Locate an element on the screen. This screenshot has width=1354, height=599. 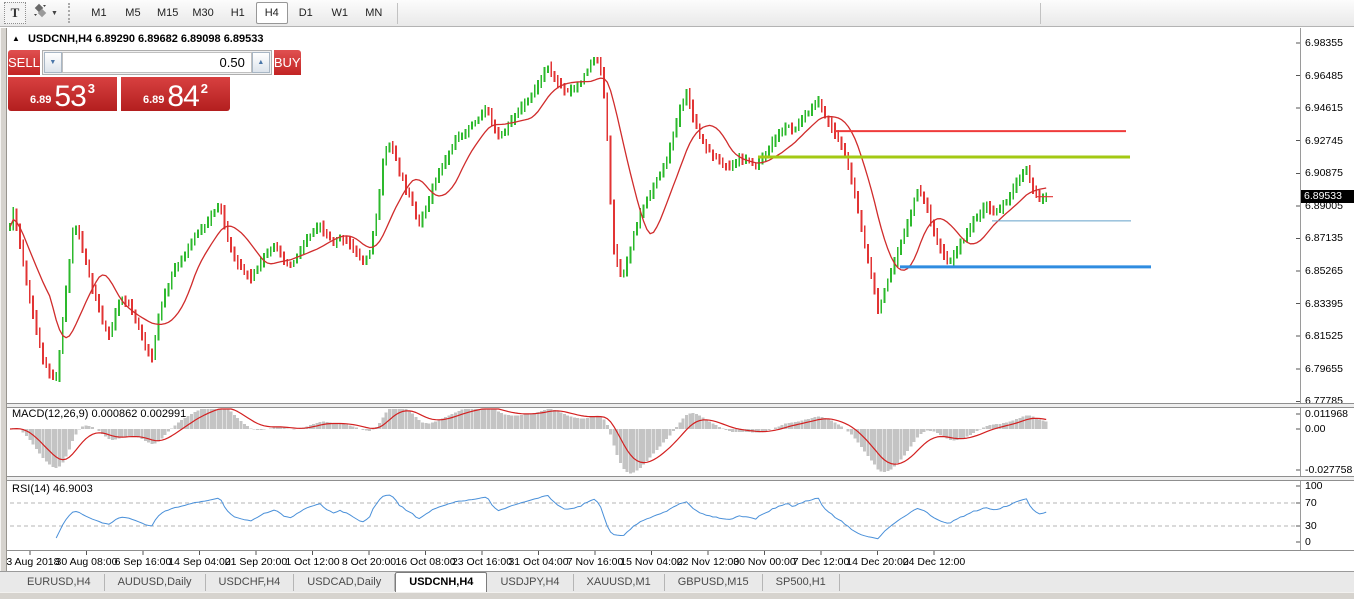
chart-symbol-period: USDCNH,H4 is located at coordinates (60, 39).